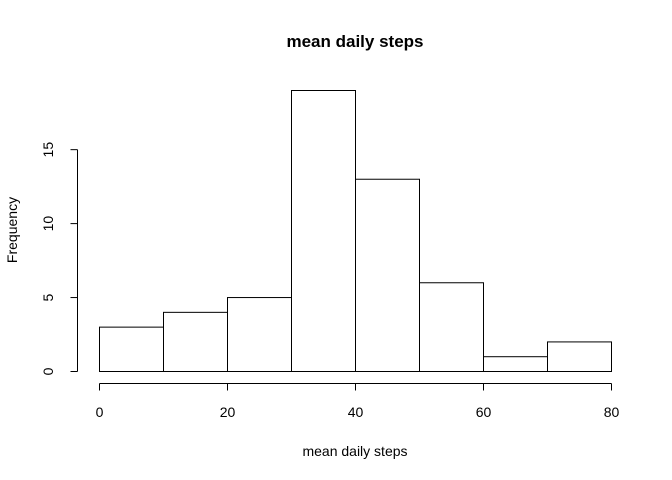  What do you see at coordinates (48, 150) in the screenshot?
I see `y-tick-label: 15` at bounding box center [48, 150].